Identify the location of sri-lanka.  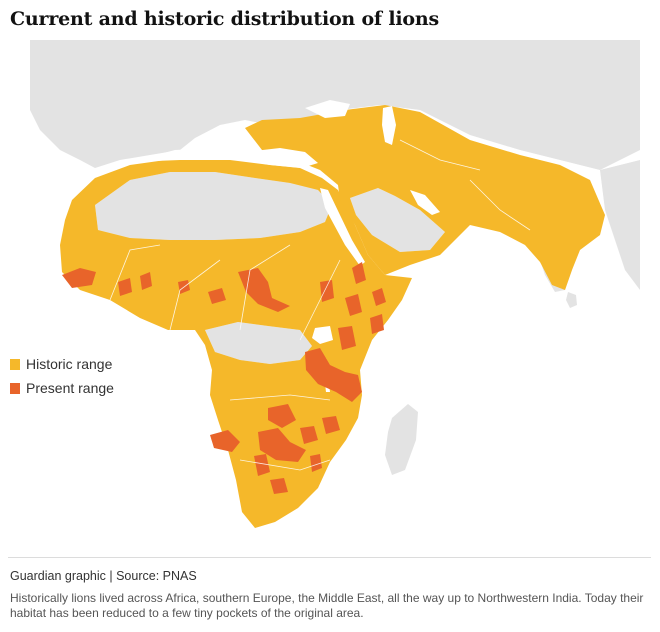
(571, 300).